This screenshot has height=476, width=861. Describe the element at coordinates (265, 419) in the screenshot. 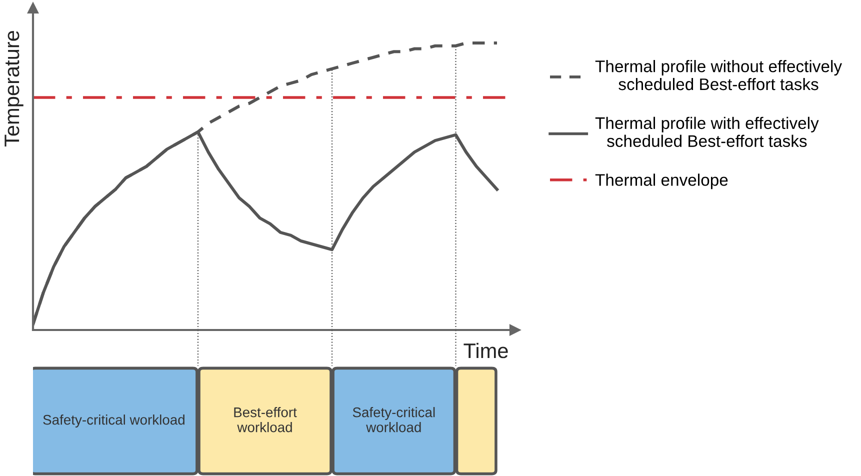

I see `text: Best-effort workload` at that location.